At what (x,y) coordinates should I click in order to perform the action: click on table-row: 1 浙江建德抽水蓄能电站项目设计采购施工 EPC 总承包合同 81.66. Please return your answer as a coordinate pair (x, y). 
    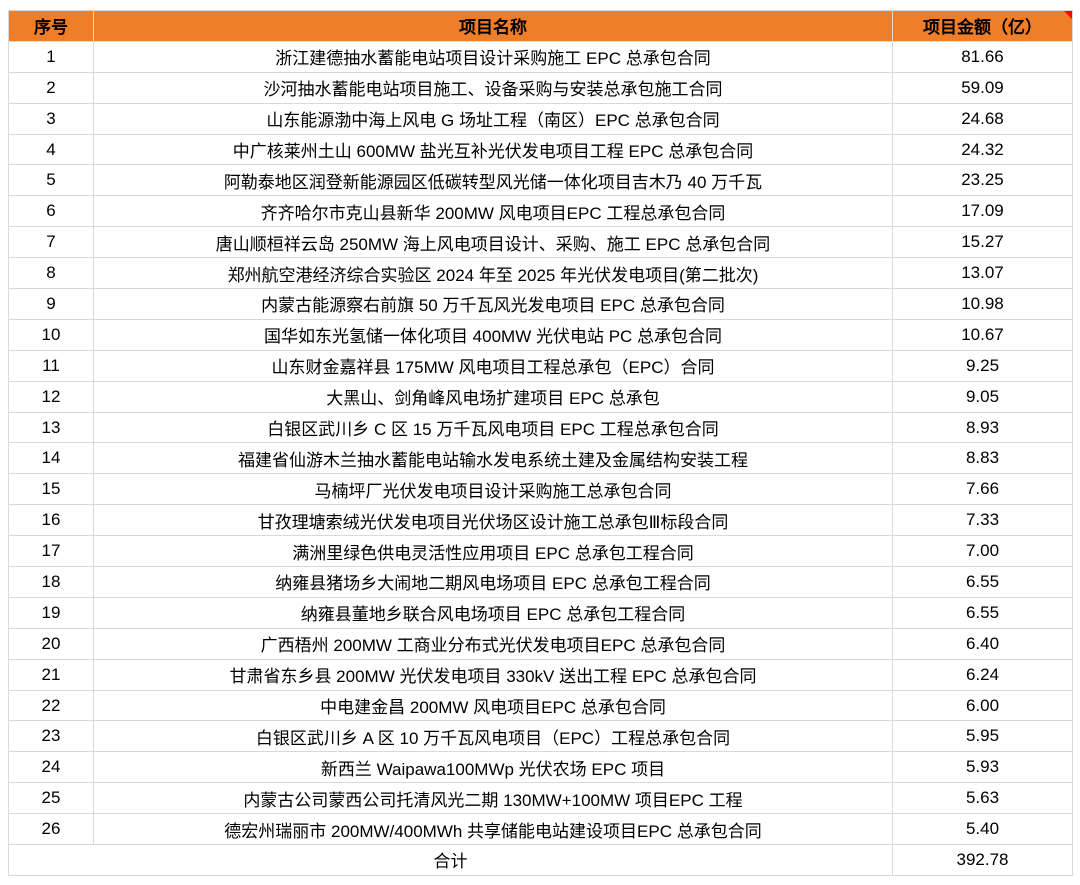
    Looking at the image, I should click on (540, 56).